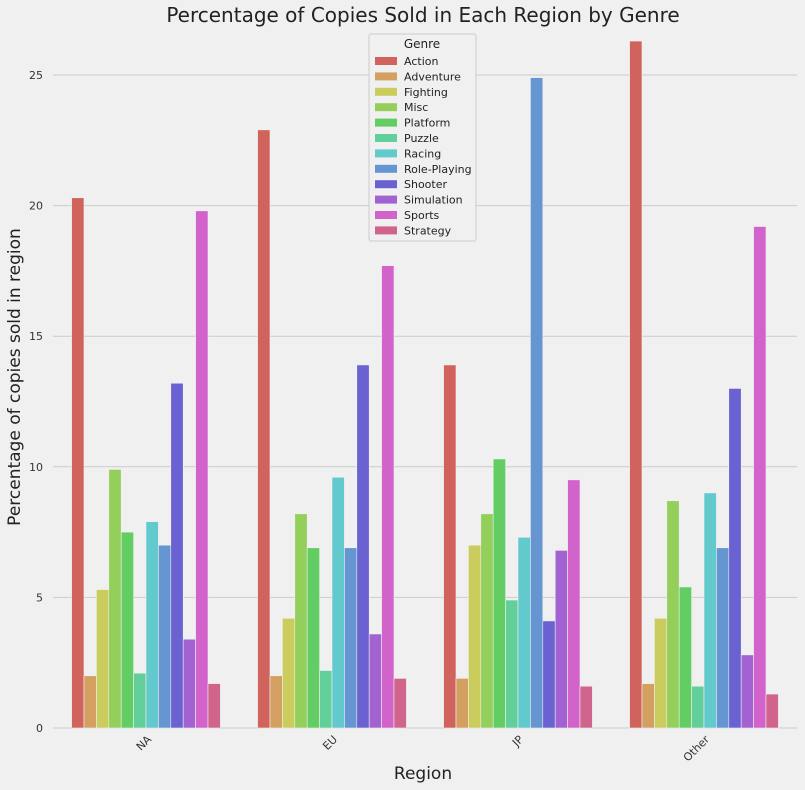 The image size is (805, 790). I want to click on bar-strategy-eu, so click(400, 703).